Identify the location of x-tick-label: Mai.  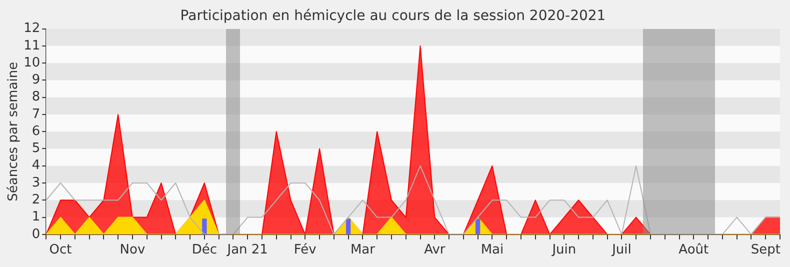
(492, 250).